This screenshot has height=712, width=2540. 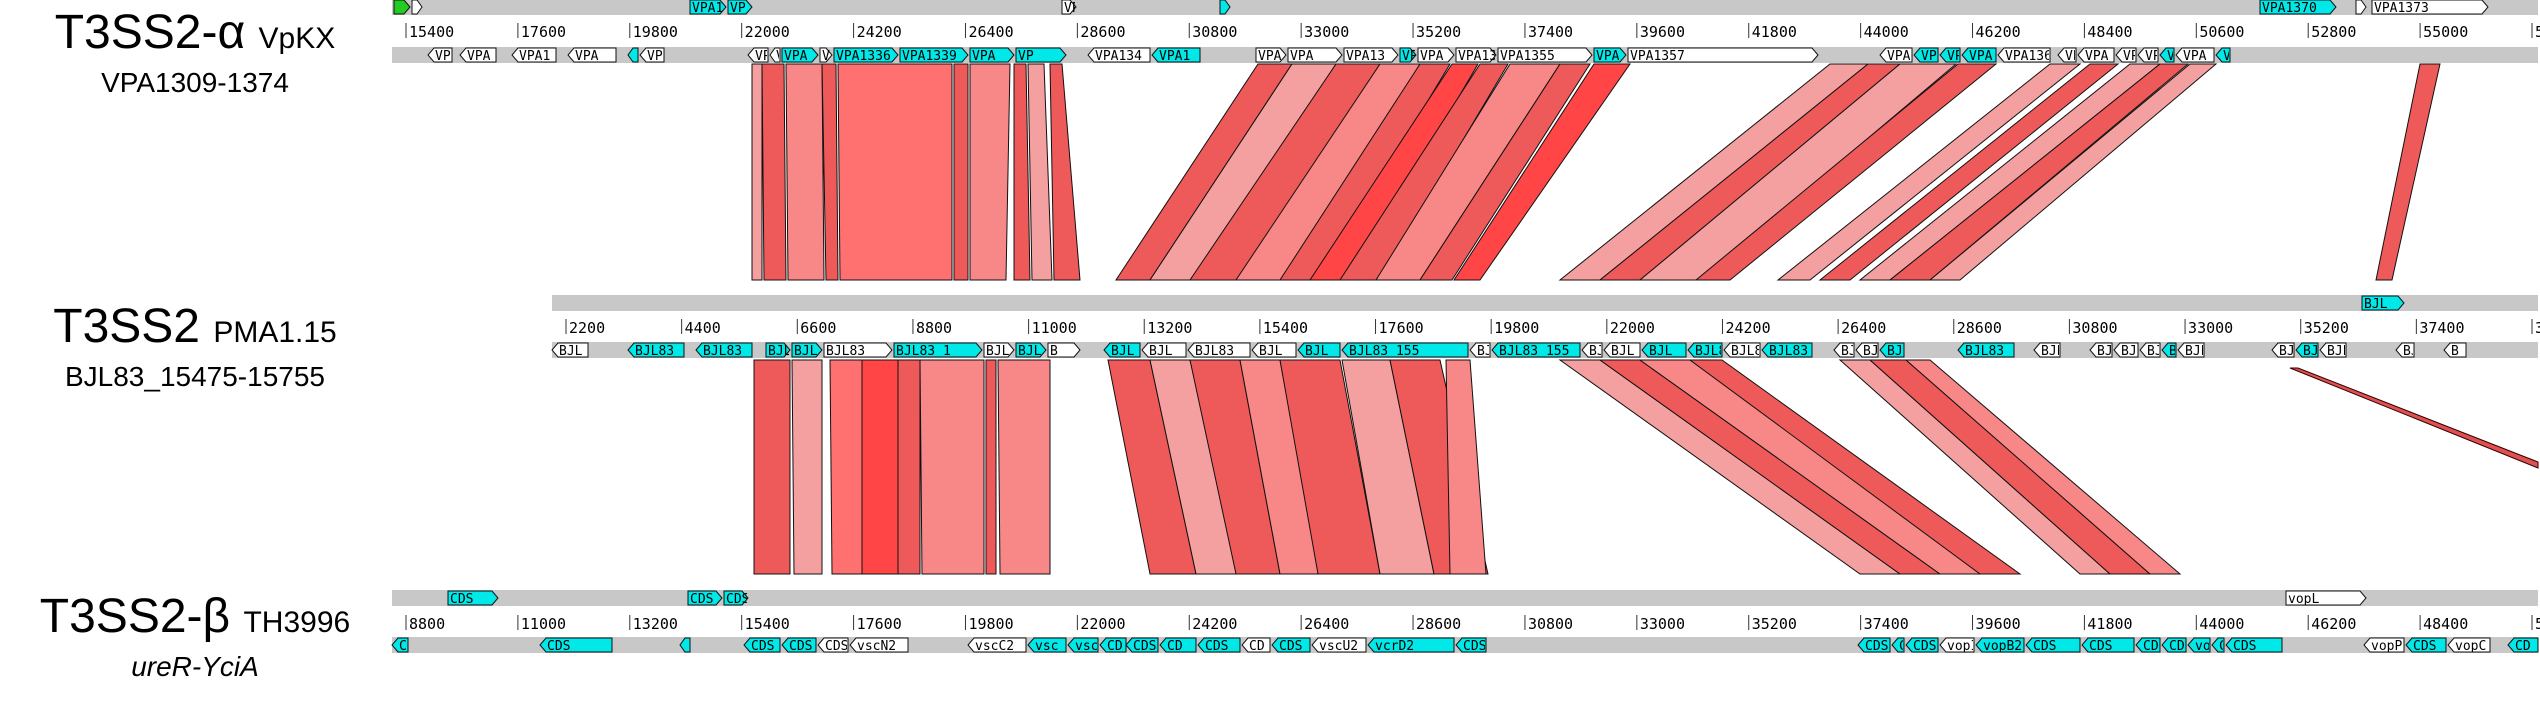 I want to click on gene-label: vopC, so click(x=2470, y=646).